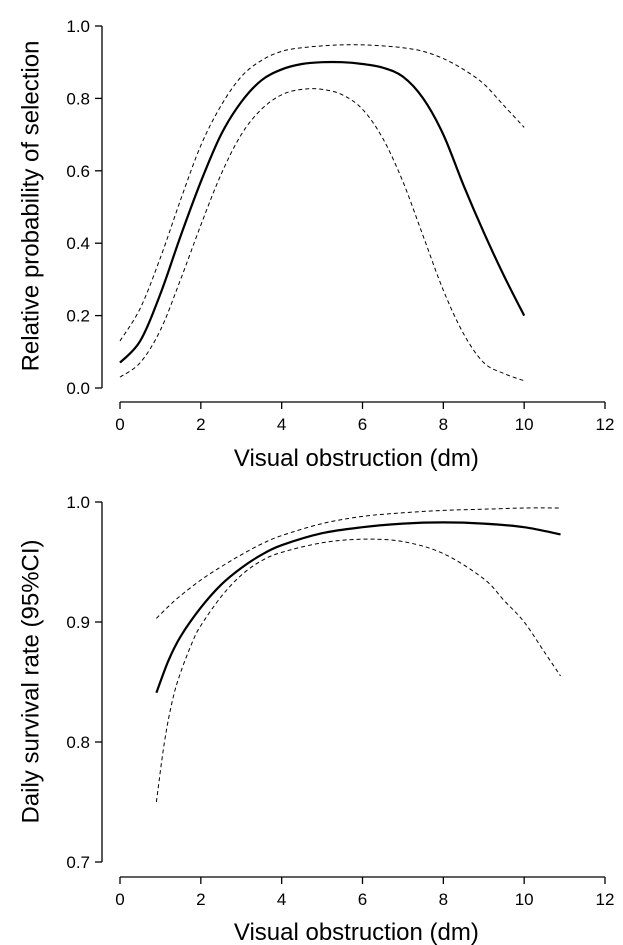 This screenshot has width=623, height=945. What do you see at coordinates (78, 243) in the screenshot?
I see `y-tick-label: 0.4` at bounding box center [78, 243].